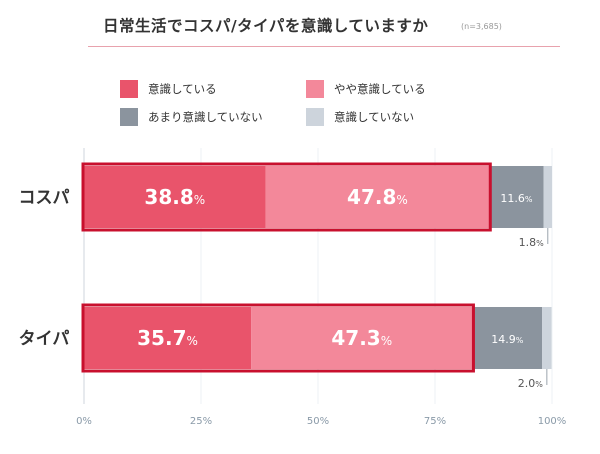  I want to click on legend-swatch-somewhat-aware, so click(315, 89).